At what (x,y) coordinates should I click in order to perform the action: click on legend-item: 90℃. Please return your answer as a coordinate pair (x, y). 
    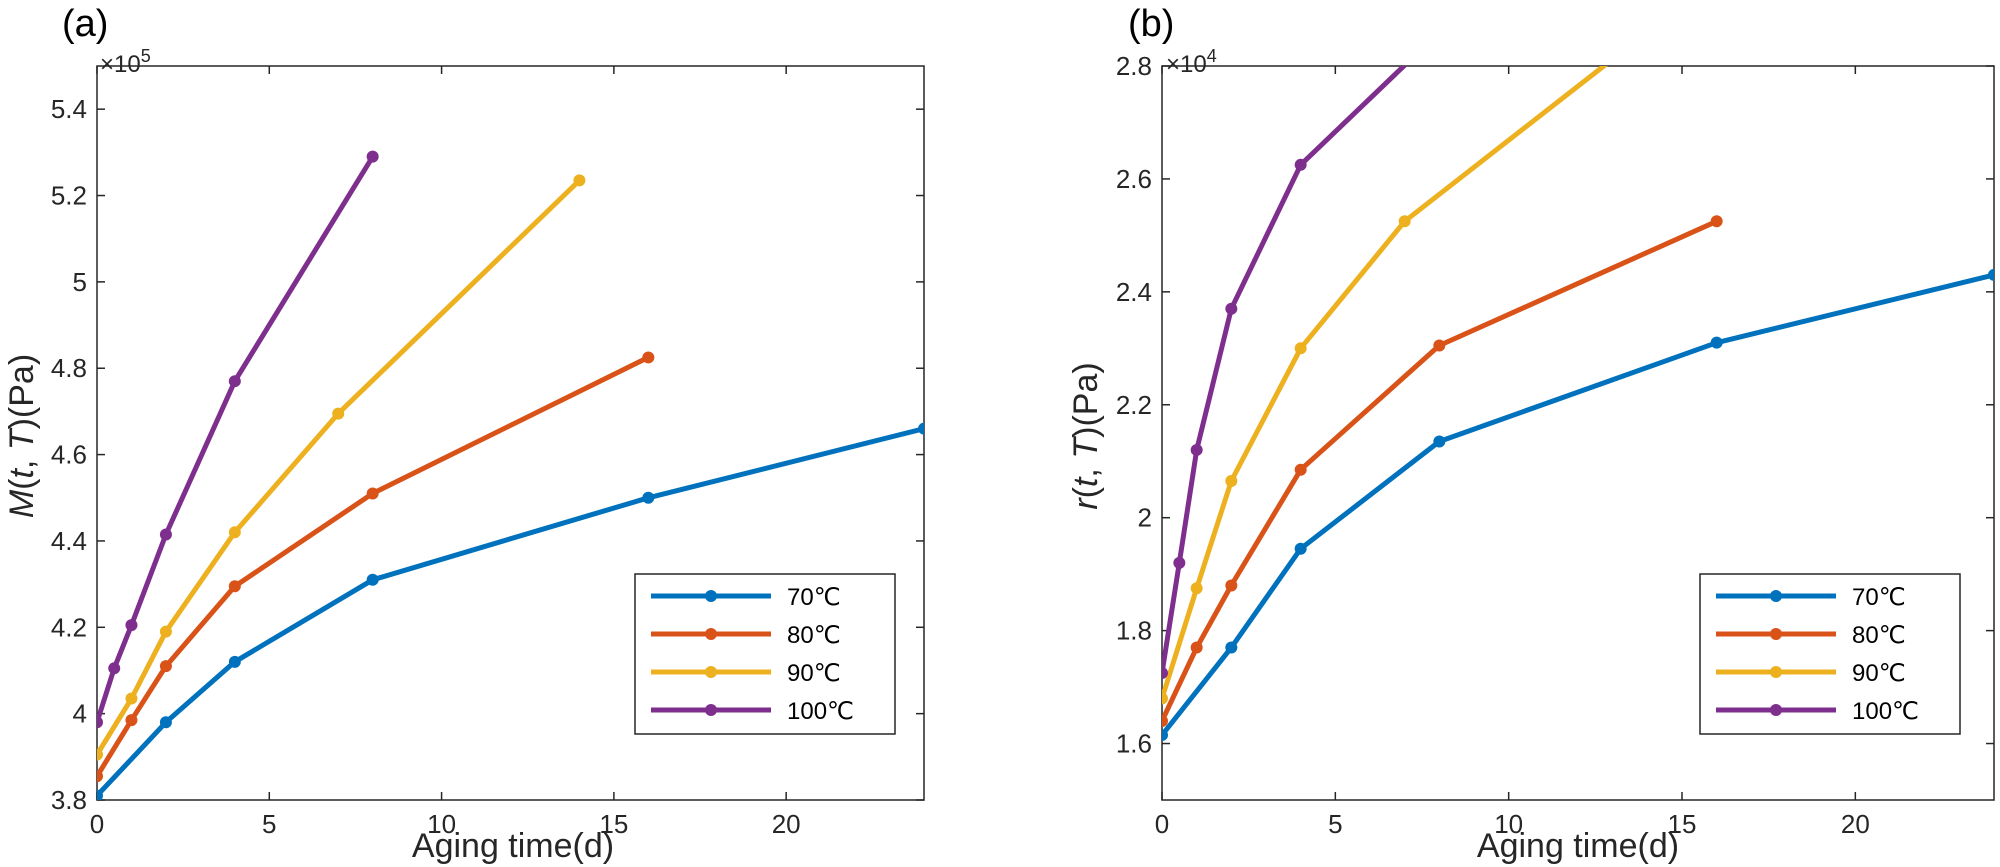
    Looking at the image, I should click on (746, 673).